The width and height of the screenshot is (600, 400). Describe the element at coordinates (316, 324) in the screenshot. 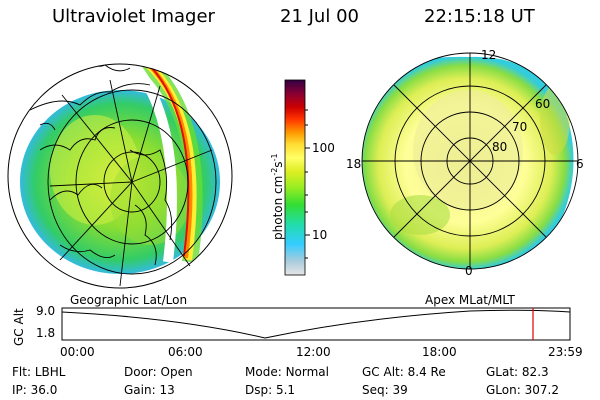

I see `altitude-plot` at that location.